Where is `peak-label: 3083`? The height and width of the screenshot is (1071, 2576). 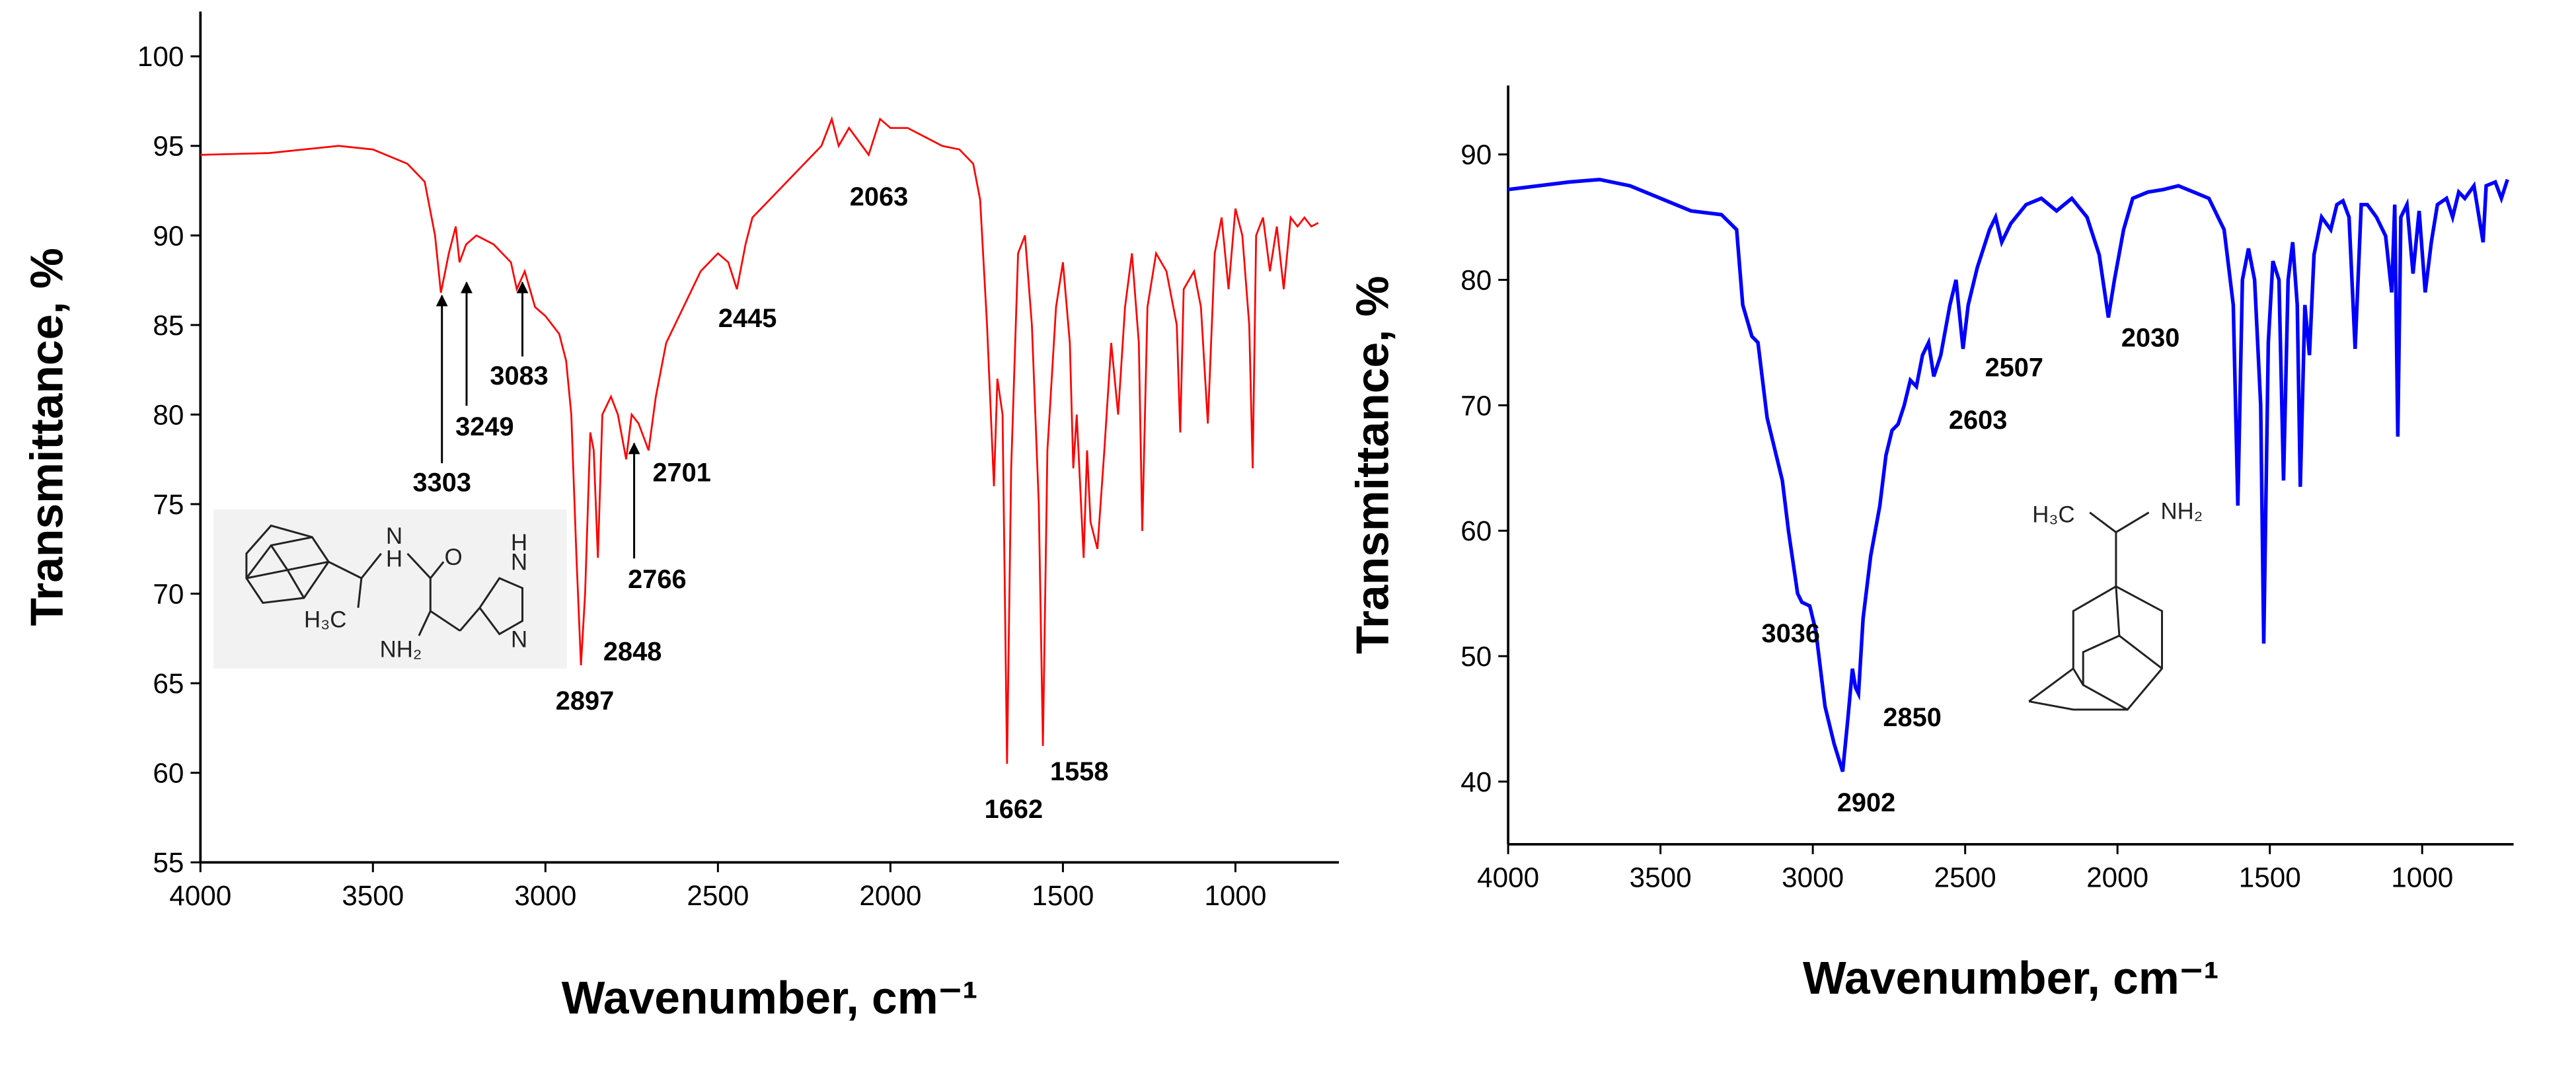 peak-label: 3083 is located at coordinates (519, 375).